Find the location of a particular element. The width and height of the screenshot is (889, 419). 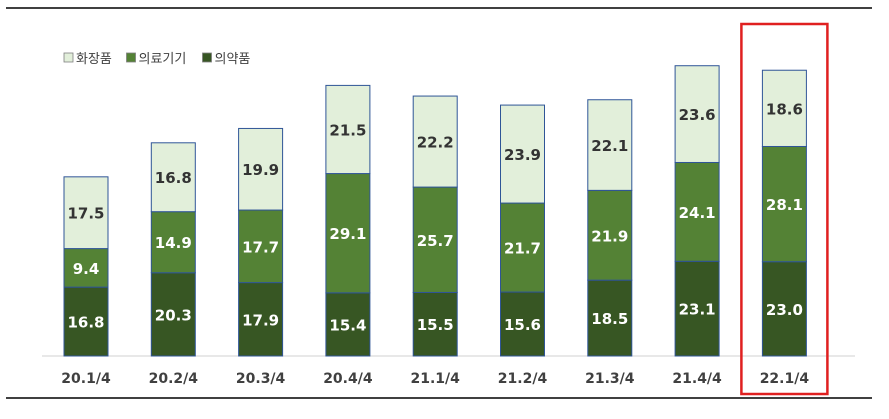

data-label-21-2-4-s0: 15.6 is located at coordinates (522, 325).